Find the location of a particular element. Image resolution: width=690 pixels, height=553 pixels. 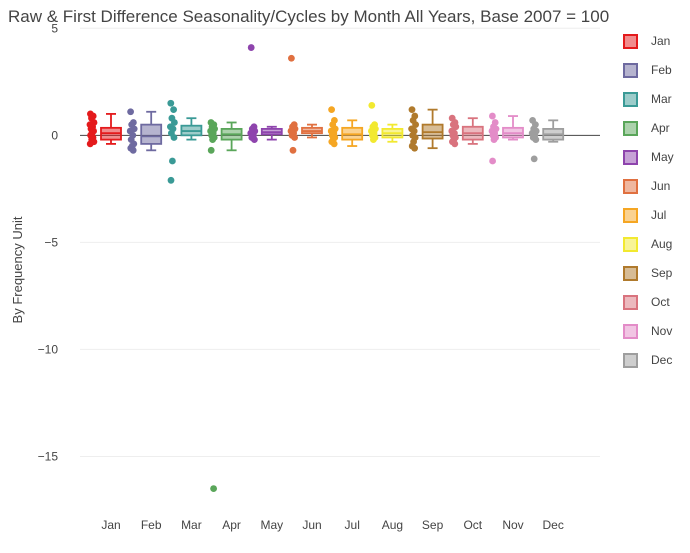

y-axis-ticks: 5 0 −5 −10 −15 is located at coordinates (48, 242).